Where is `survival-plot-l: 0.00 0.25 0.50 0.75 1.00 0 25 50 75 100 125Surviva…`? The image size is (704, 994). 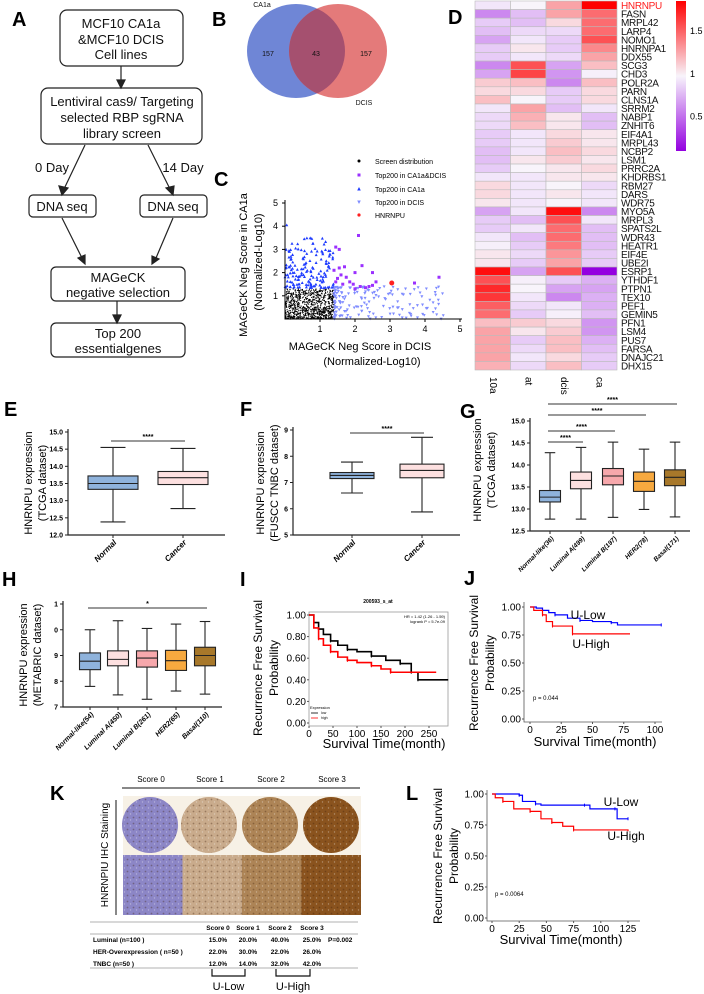 survival-plot-l: 0.00 0.25 0.50 0.75 1.00 0 25 50 75 100 125Surviva… is located at coordinates (538, 867).